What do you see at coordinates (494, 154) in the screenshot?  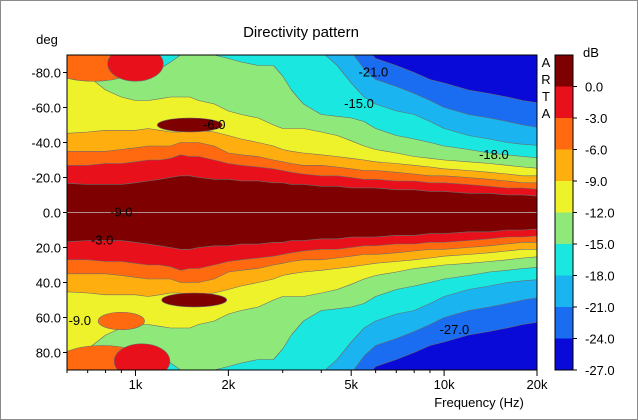 I see `contour-label: -18.0` at bounding box center [494, 154].